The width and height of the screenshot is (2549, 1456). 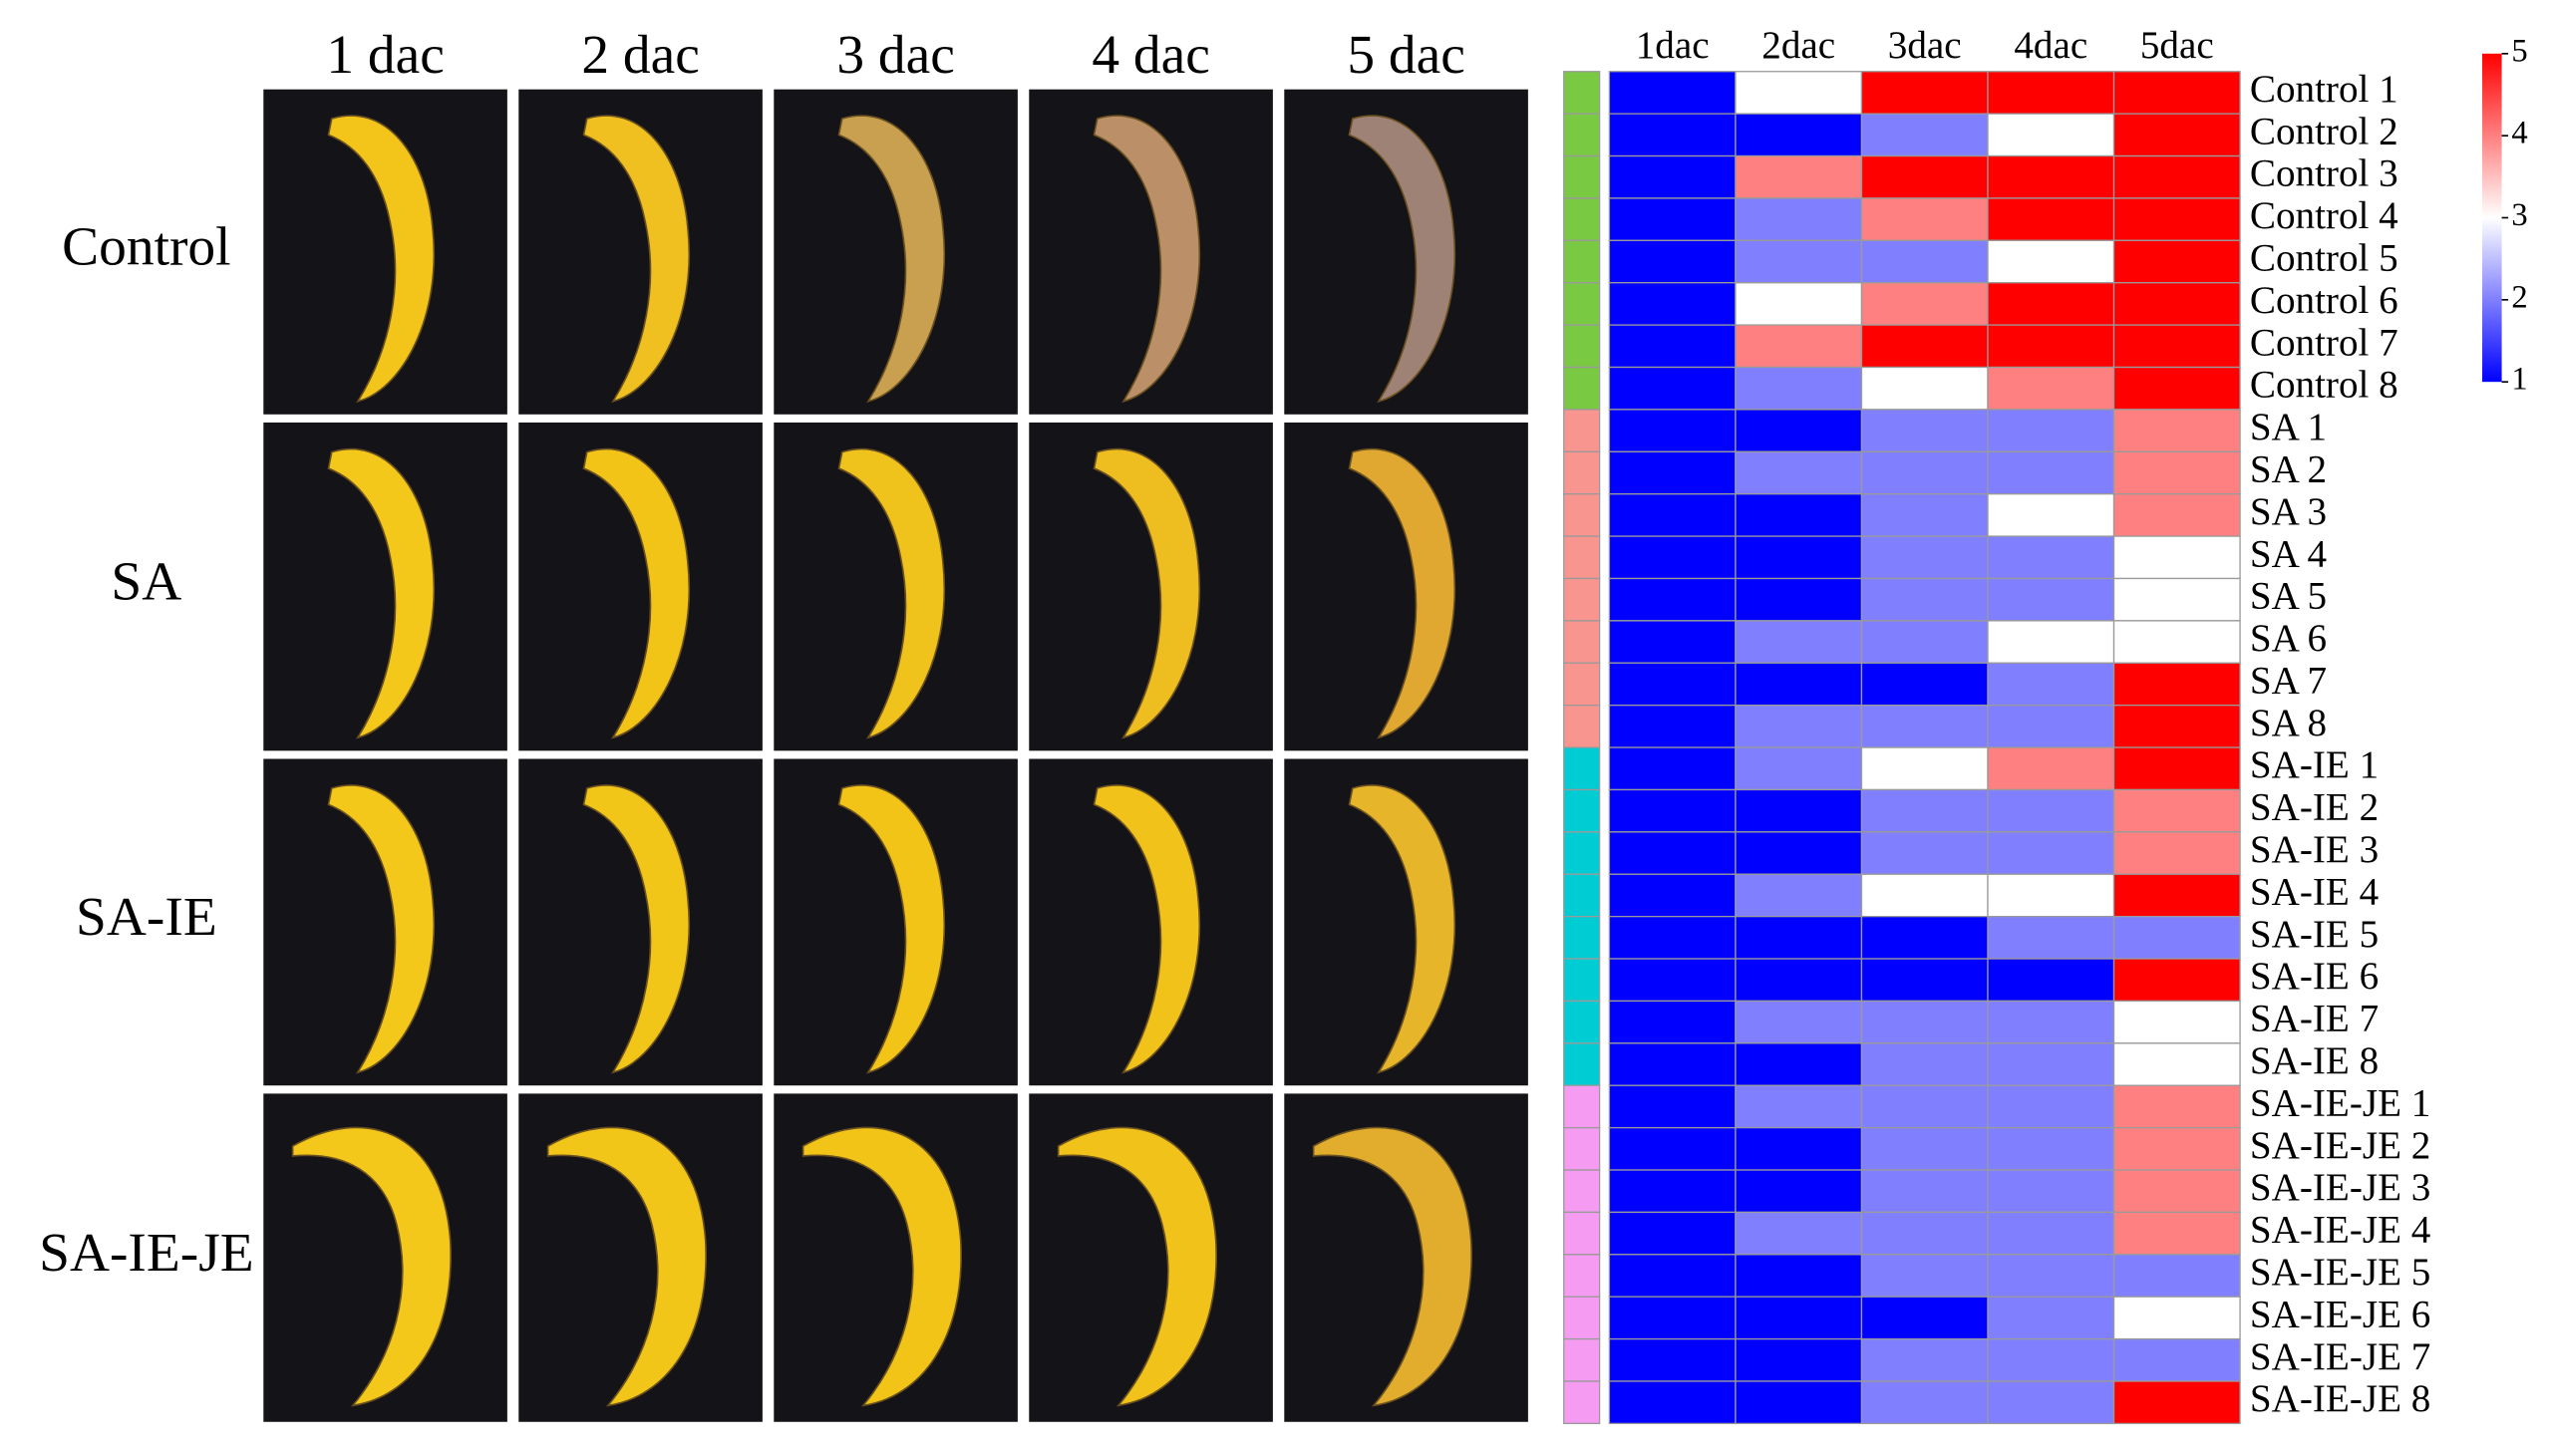 What do you see at coordinates (385, 54) in the screenshot?
I see `photo-column-label: 1 dac` at bounding box center [385, 54].